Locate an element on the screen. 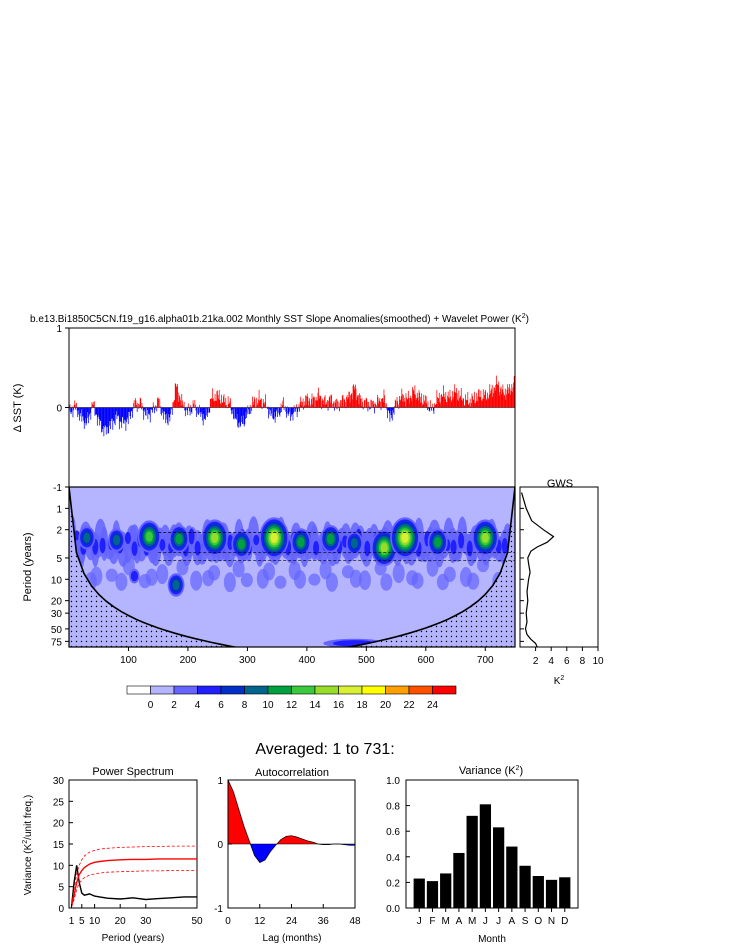 The width and height of the screenshot is (733, 945). ac-xlabel: Lag (months) is located at coordinates (292, 938).